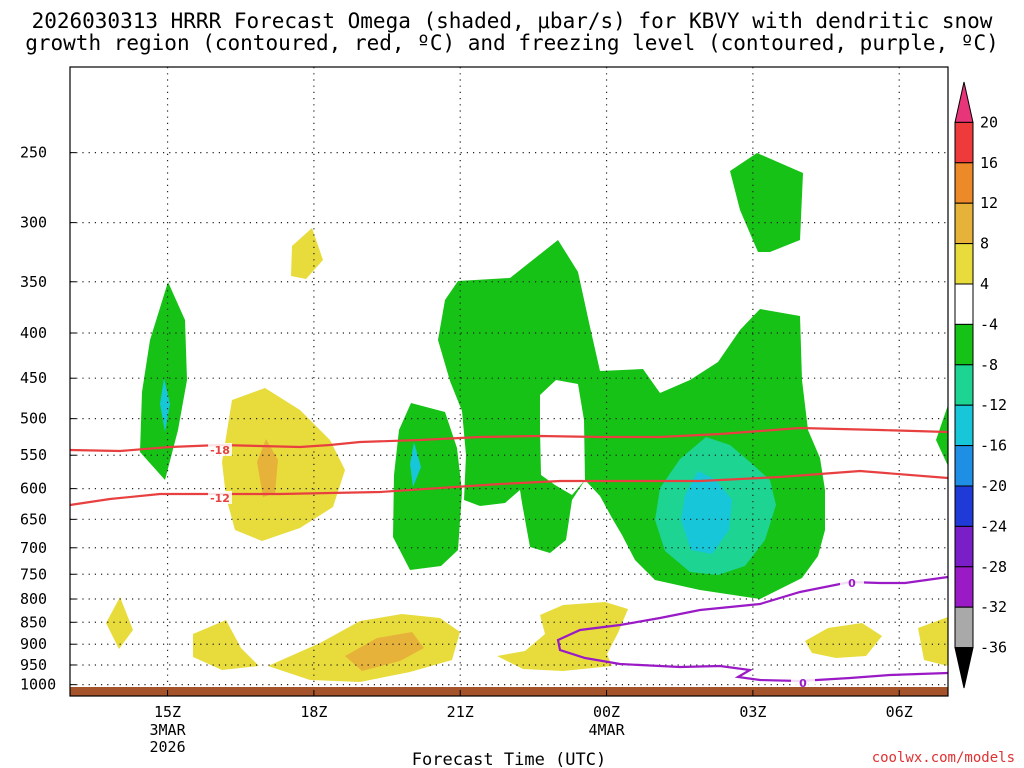 The width and height of the screenshot is (1024, 768). Describe the element at coordinates (989, 122) in the screenshot. I see `colorbar-label: 20` at that location.